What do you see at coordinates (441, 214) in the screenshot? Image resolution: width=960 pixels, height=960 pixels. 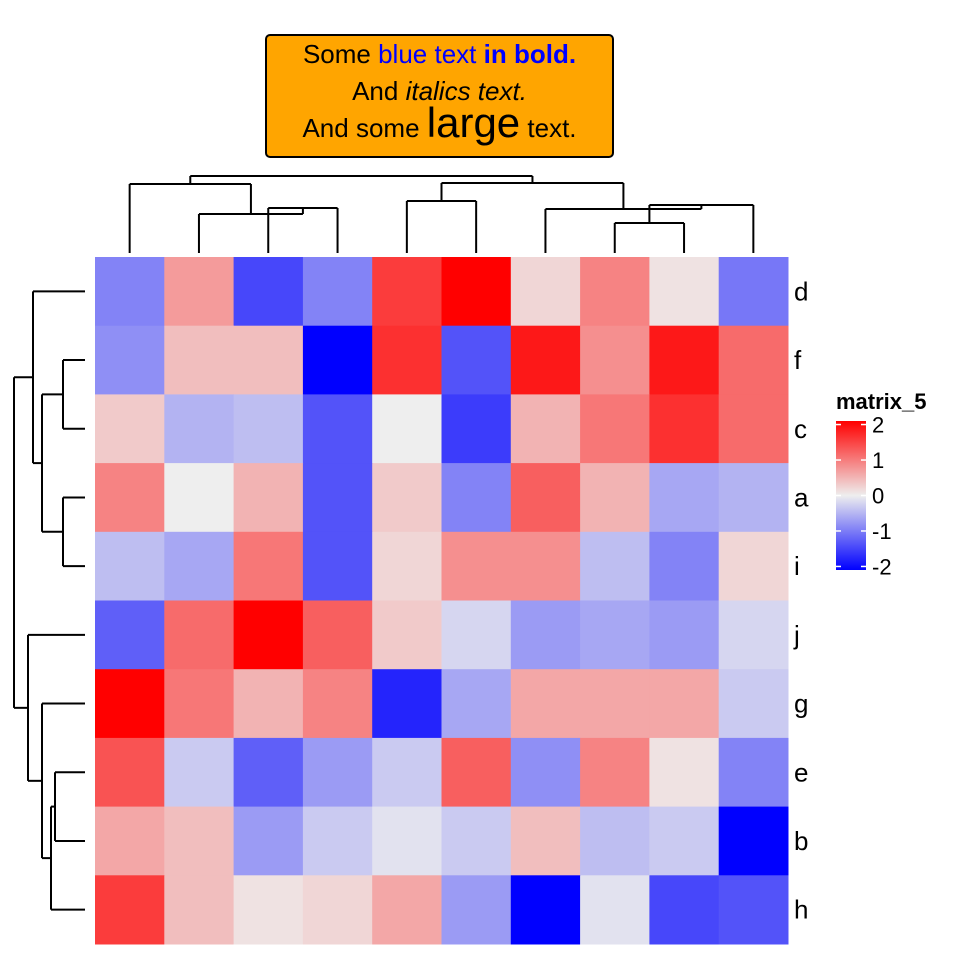 I see `column-dendrogram` at bounding box center [441, 214].